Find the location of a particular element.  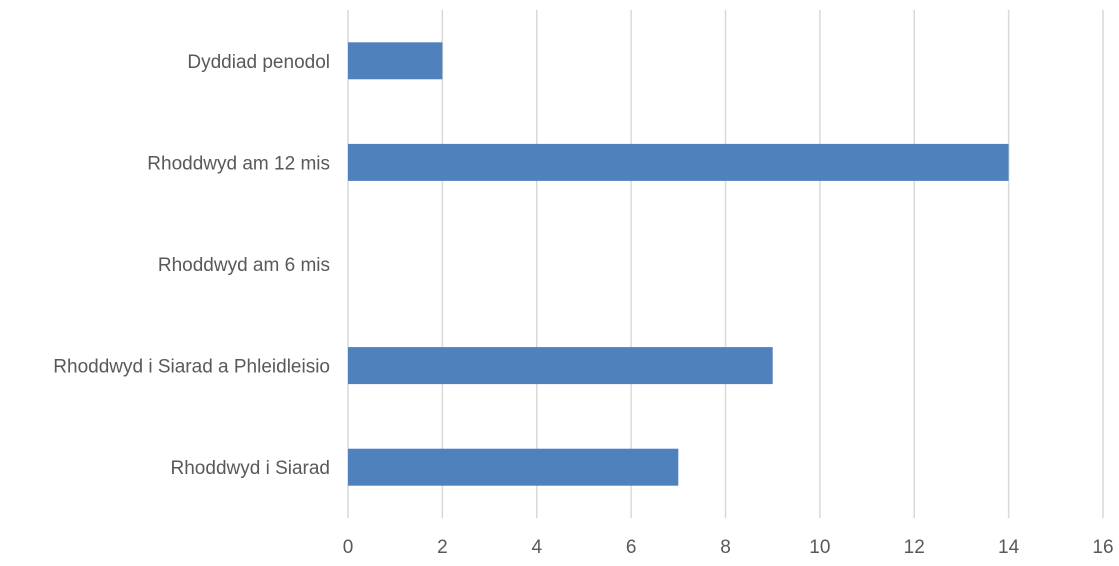

category-label: Rhoddwyd am 6 mis is located at coordinates (244, 265).